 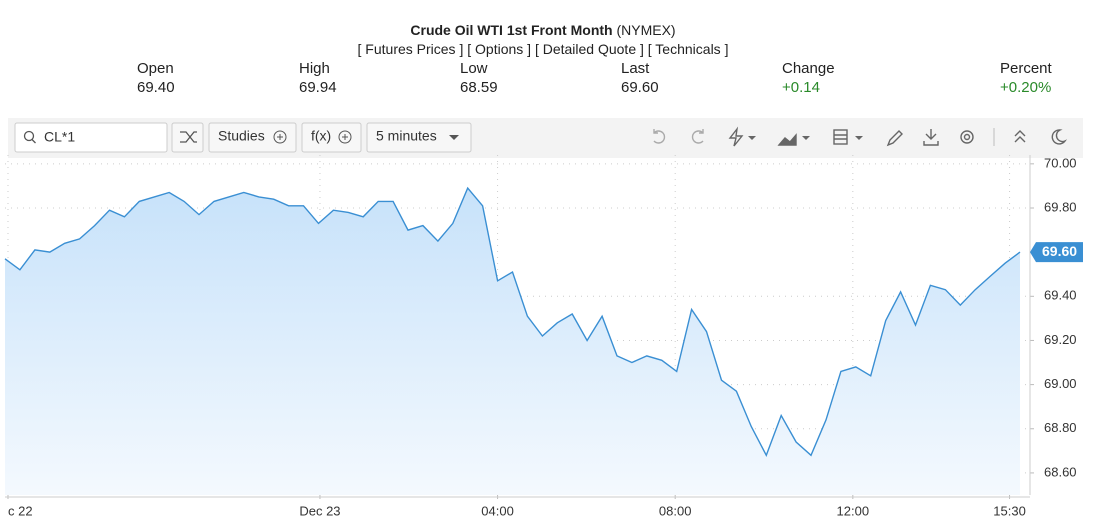 I want to click on last-price-tag, so click(x=1056, y=252).